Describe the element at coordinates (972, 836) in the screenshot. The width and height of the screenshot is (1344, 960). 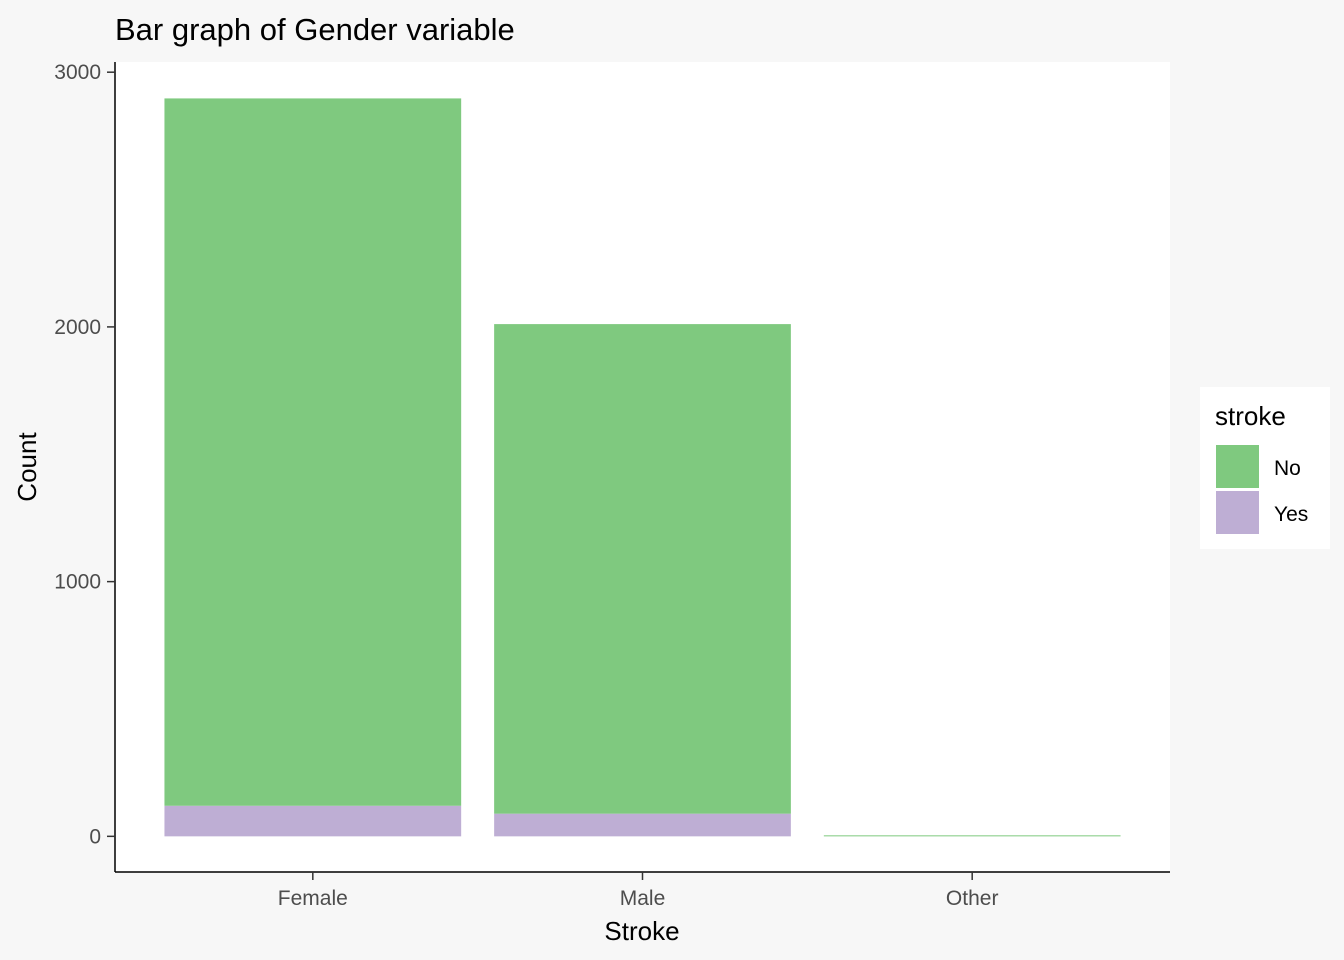
I see `bar-other-no` at that location.